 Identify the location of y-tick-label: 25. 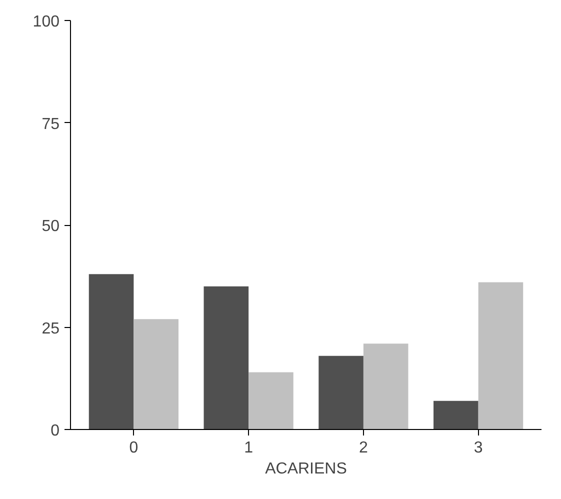
(51, 329).